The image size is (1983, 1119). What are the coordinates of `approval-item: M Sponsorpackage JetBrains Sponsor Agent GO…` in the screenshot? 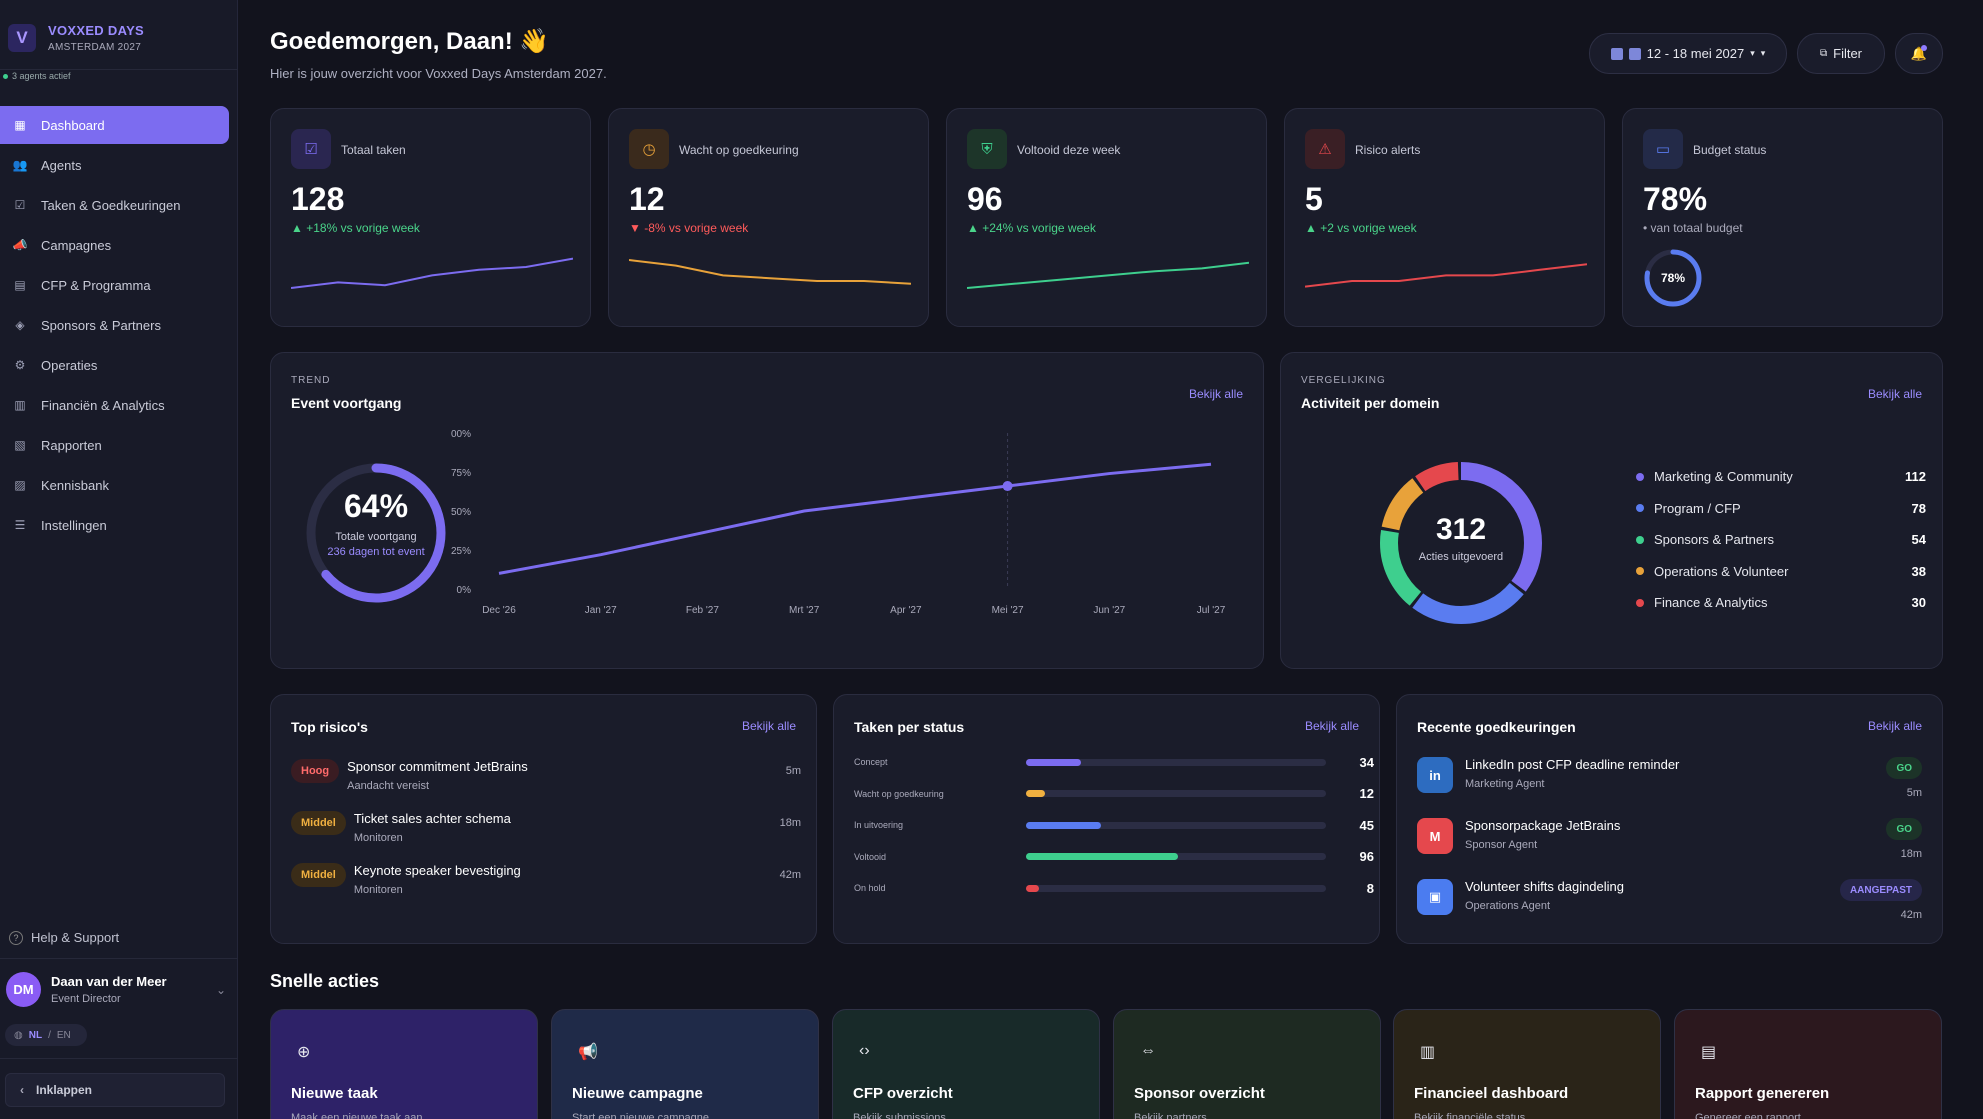 It's located at (1669, 839).